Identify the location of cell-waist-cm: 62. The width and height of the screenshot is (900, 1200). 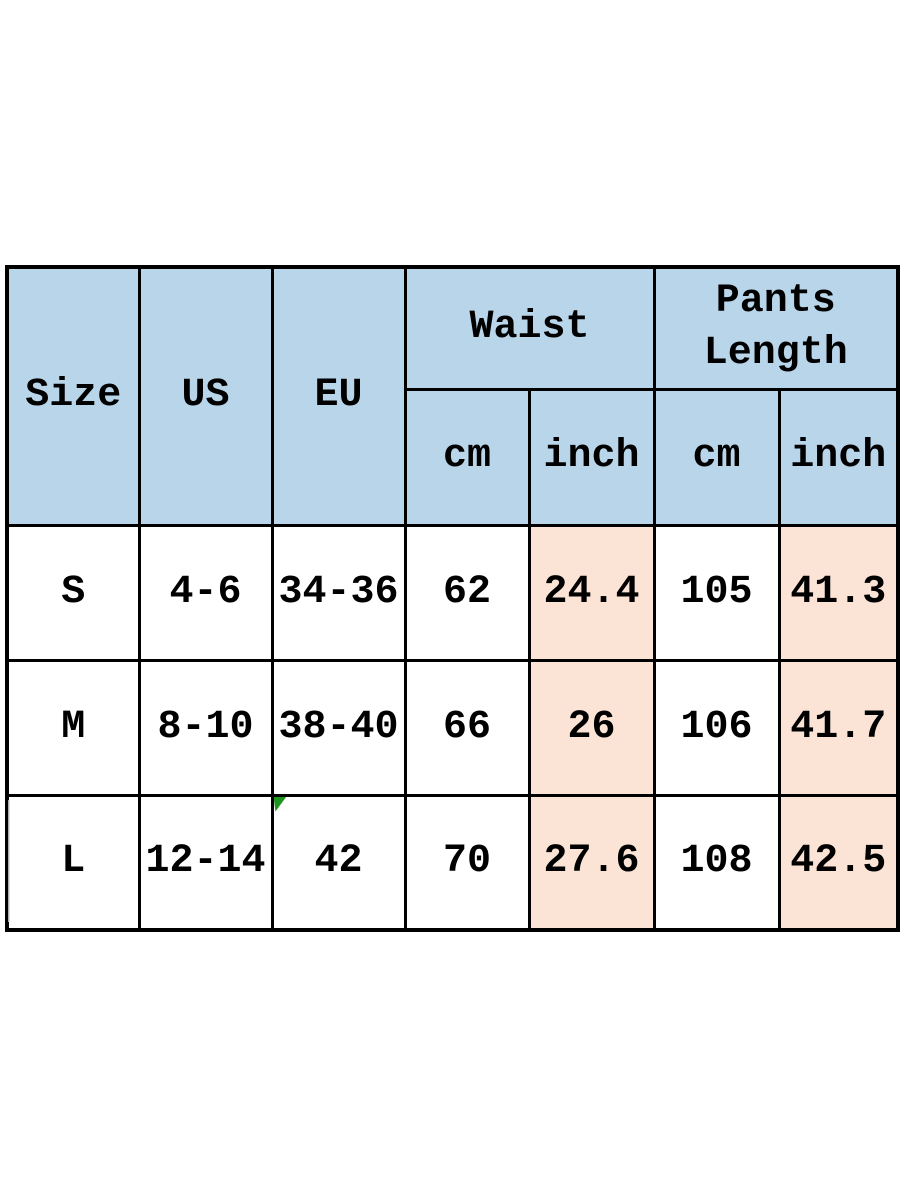
(467, 592).